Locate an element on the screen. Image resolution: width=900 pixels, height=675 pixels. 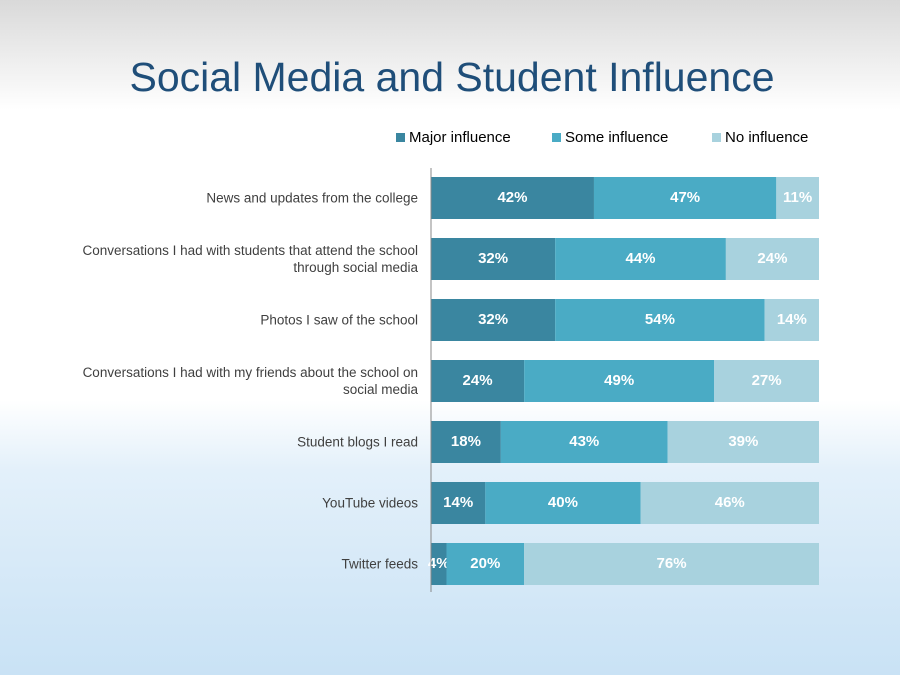
value-label: 54% is located at coordinates (660, 319).